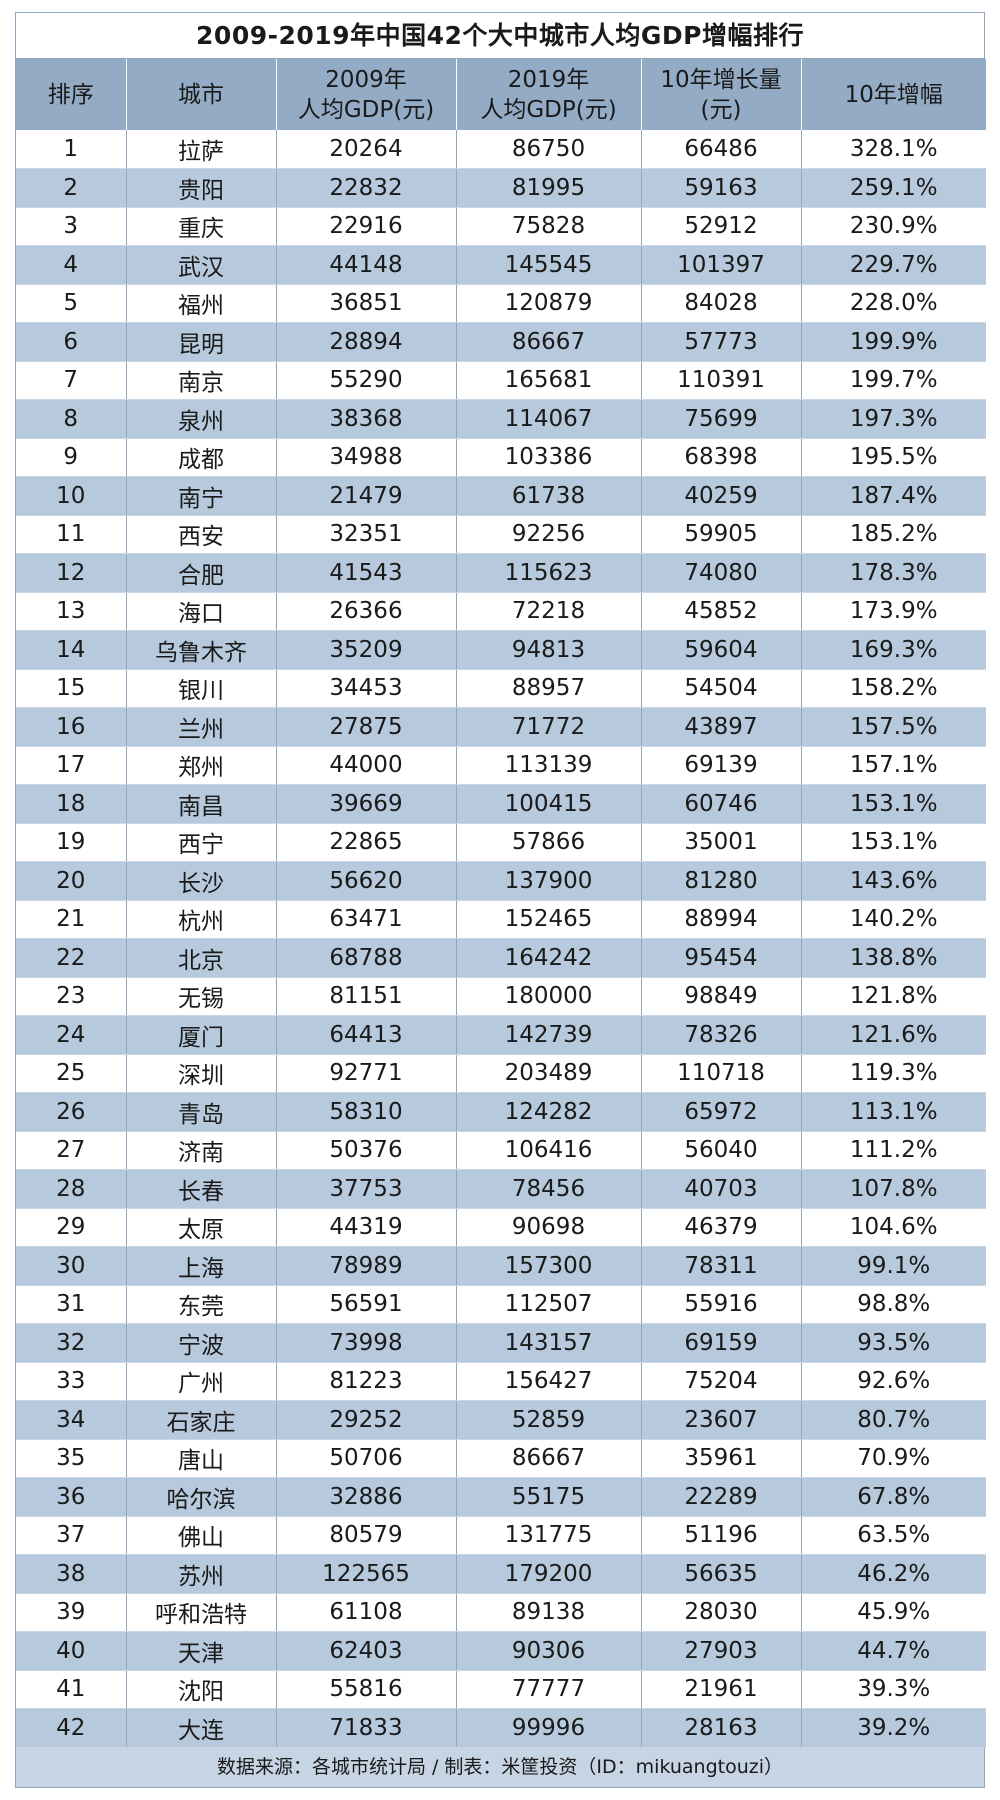  What do you see at coordinates (201, 1651) in the screenshot?
I see `city-cell: 天津` at bounding box center [201, 1651].